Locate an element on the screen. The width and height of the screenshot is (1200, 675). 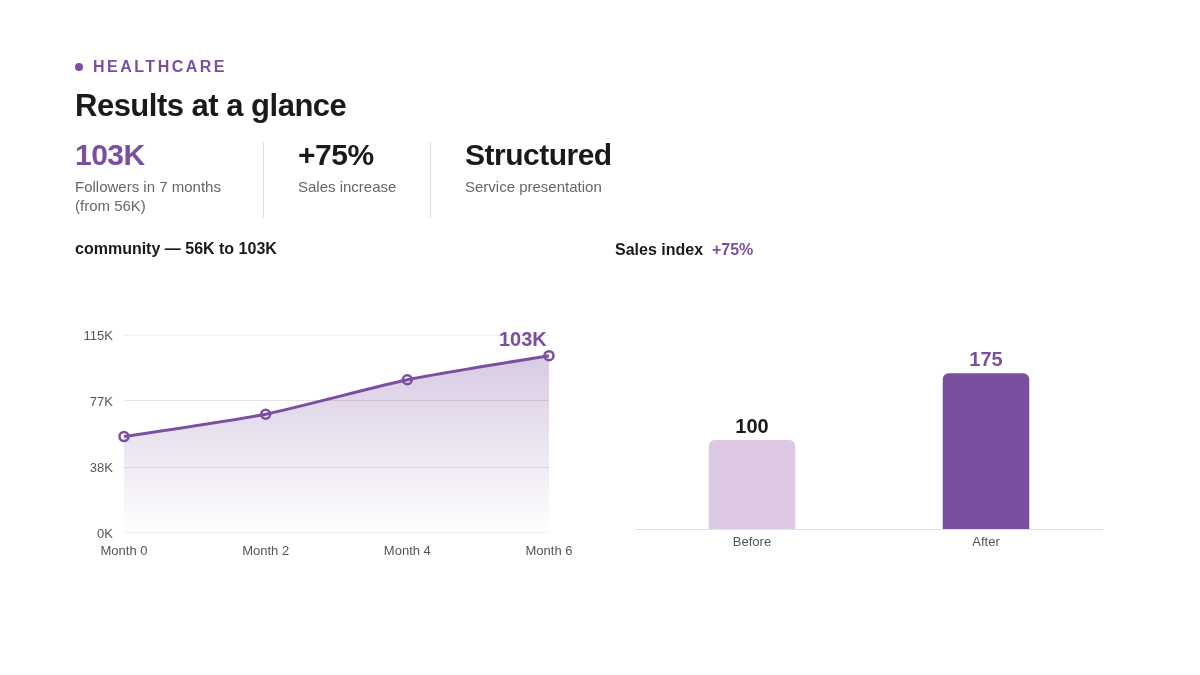
data-label: 175 is located at coordinates (986, 359).